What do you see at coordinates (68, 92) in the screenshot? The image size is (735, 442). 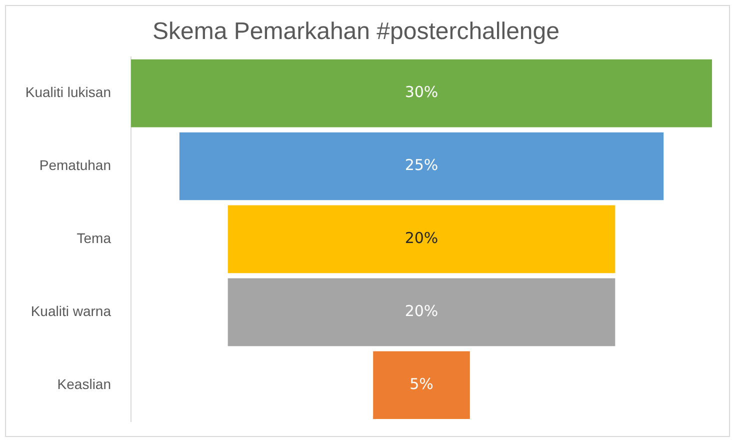 I see `category-label: Kualiti lukisan` at bounding box center [68, 92].